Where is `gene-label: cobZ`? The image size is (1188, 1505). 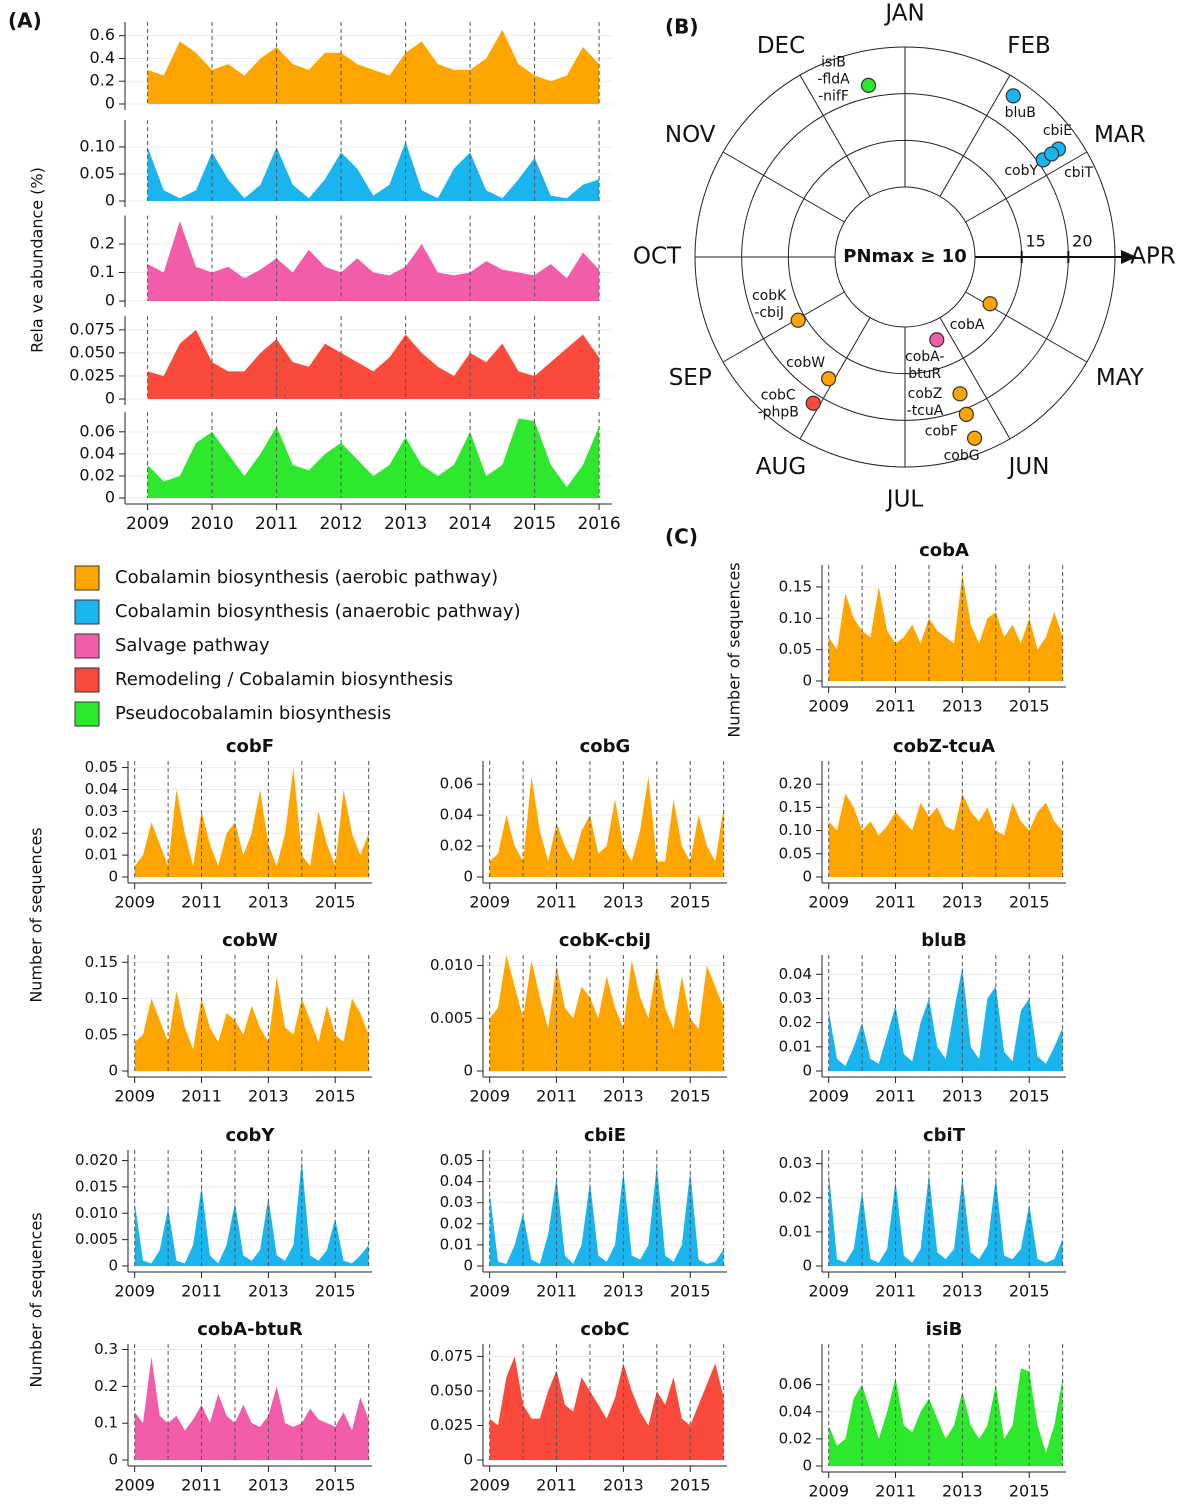
gene-label: cobZ is located at coordinates (925, 394).